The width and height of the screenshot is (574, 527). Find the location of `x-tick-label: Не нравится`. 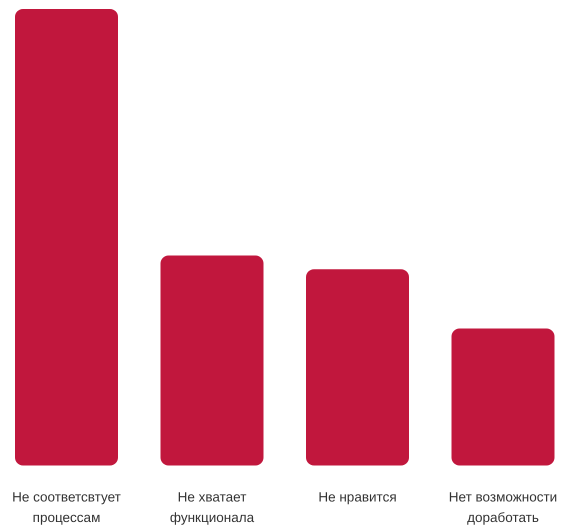

x-tick-label: Не нравится is located at coordinates (357, 497).